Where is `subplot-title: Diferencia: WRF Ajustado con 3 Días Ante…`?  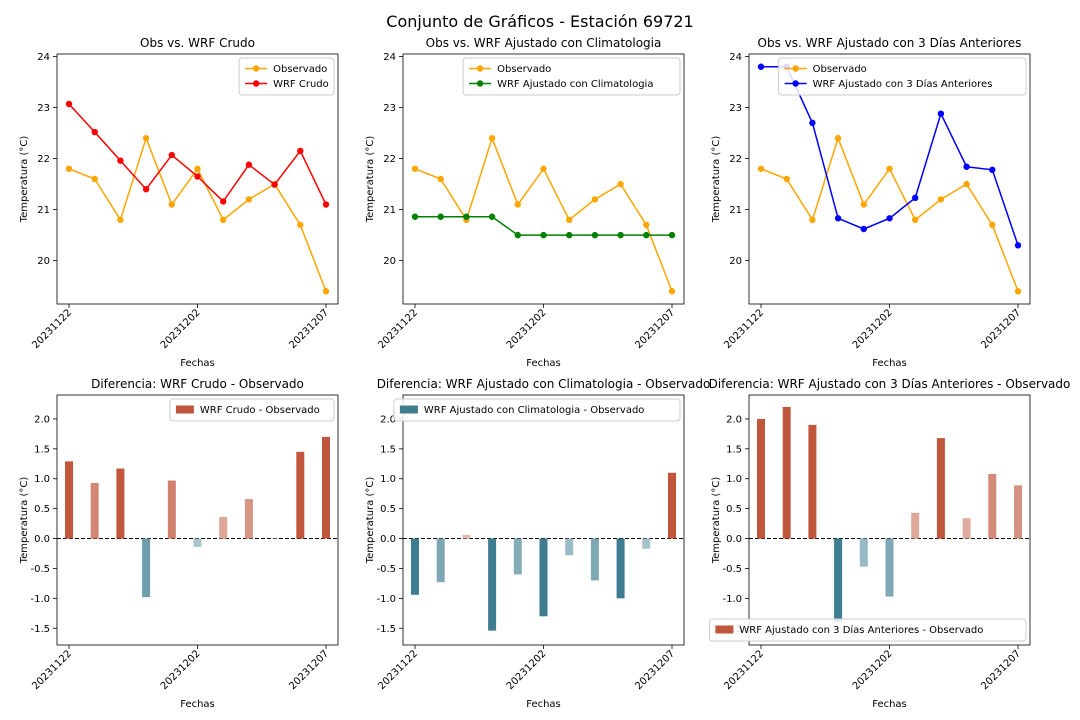
subplot-title: Diferencia: WRF Ajustado con 3 Días Ante… is located at coordinates (890, 384).